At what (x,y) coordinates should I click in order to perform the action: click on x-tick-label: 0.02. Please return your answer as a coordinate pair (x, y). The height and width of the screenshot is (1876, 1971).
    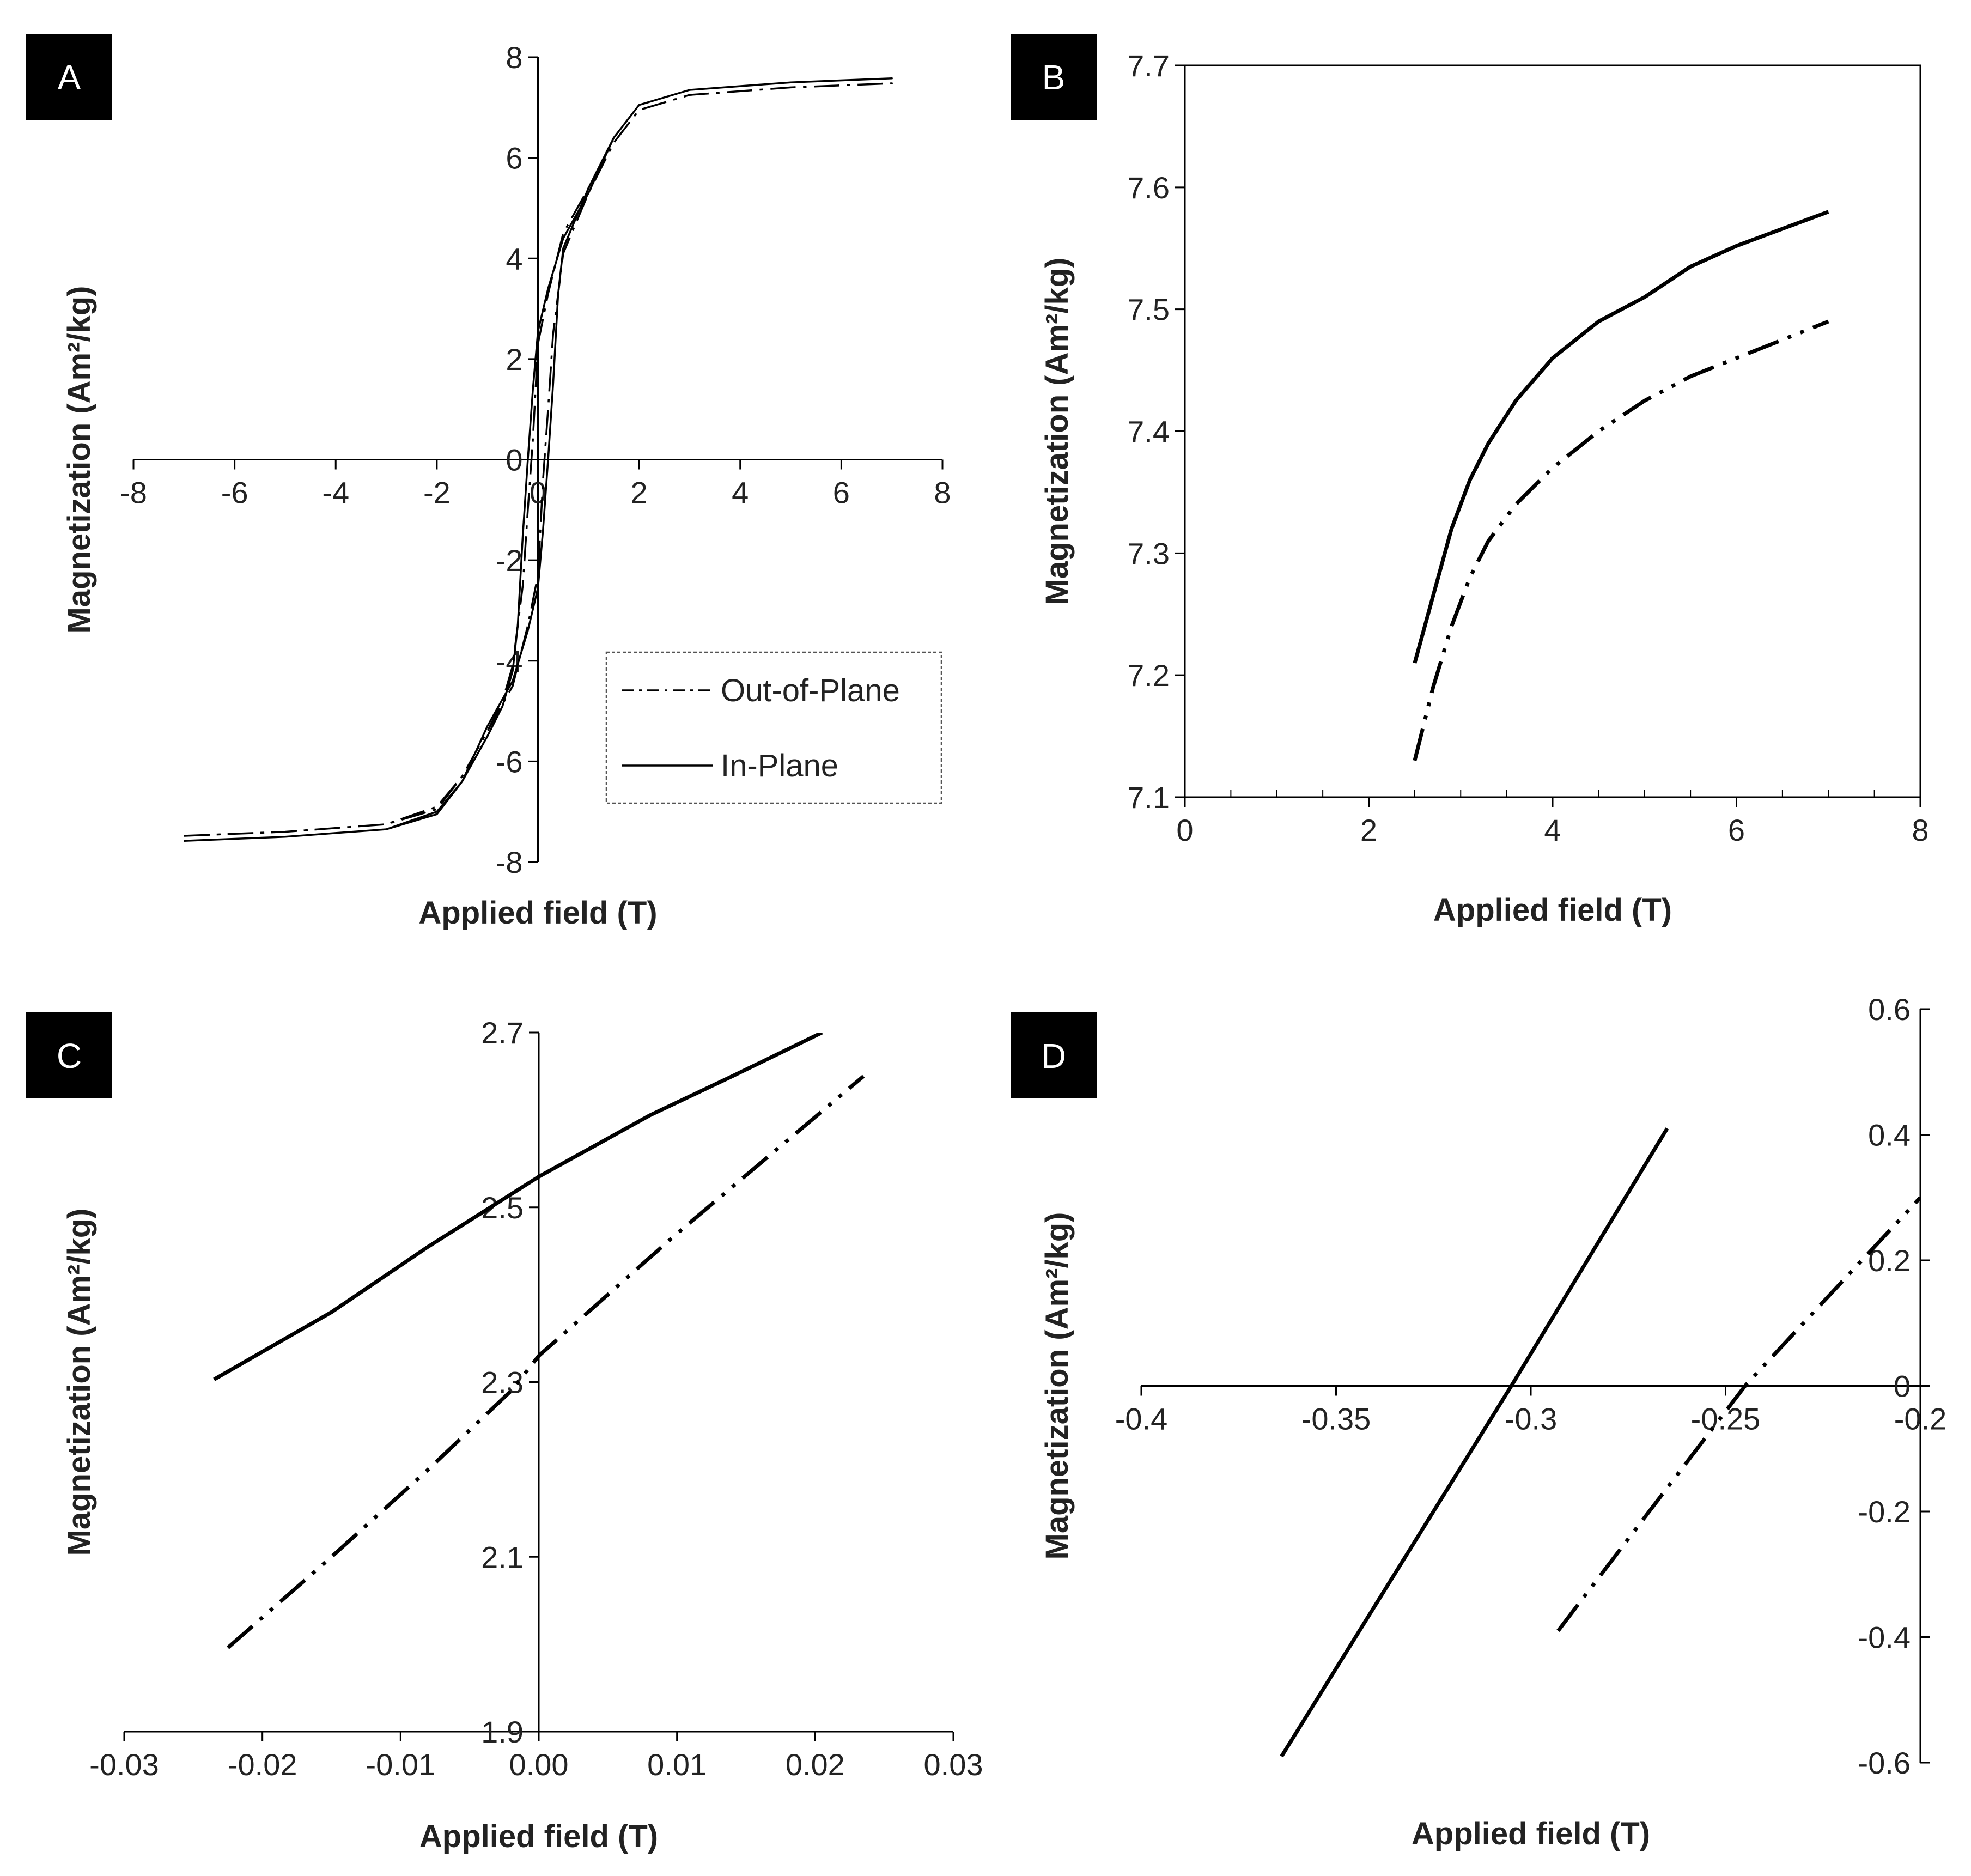
    Looking at the image, I should click on (816, 1764).